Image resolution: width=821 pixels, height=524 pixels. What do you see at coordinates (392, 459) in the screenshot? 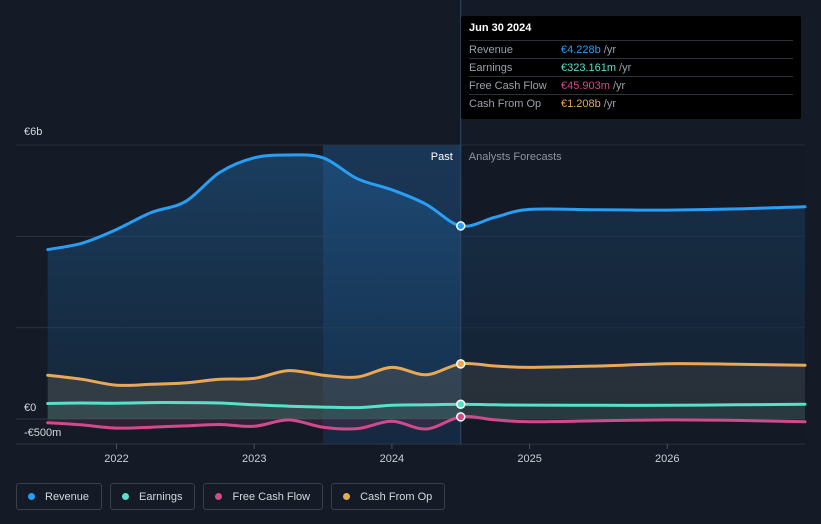
I see `x-tick-label: 2024` at bounding box center [392, 459].